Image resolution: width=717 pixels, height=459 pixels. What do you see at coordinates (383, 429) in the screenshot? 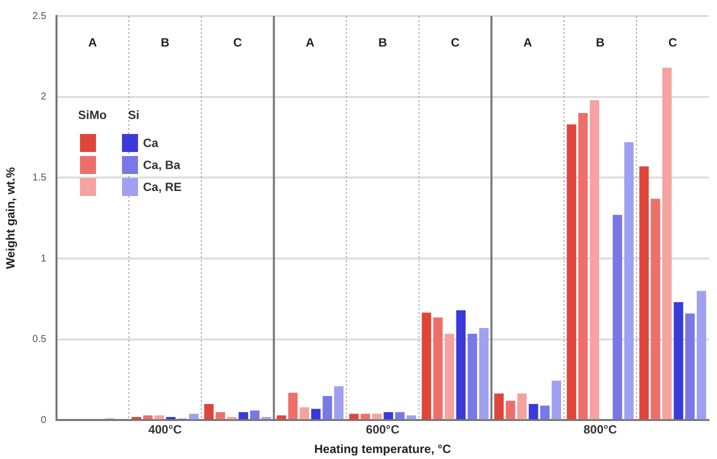
I see `x-tick-label: 600°C` at bounding box center [383, 429].